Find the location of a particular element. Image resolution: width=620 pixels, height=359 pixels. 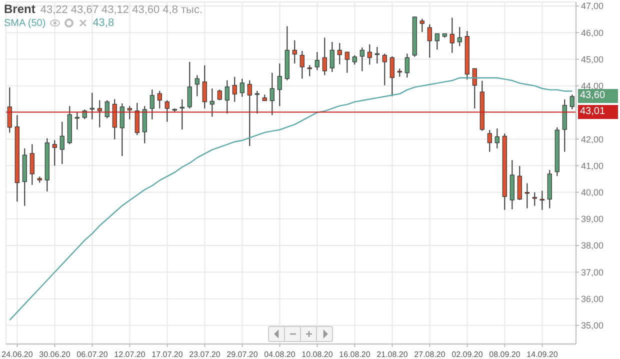

x-tick-label: 23.07.20 is located at coordinates (205, 354).